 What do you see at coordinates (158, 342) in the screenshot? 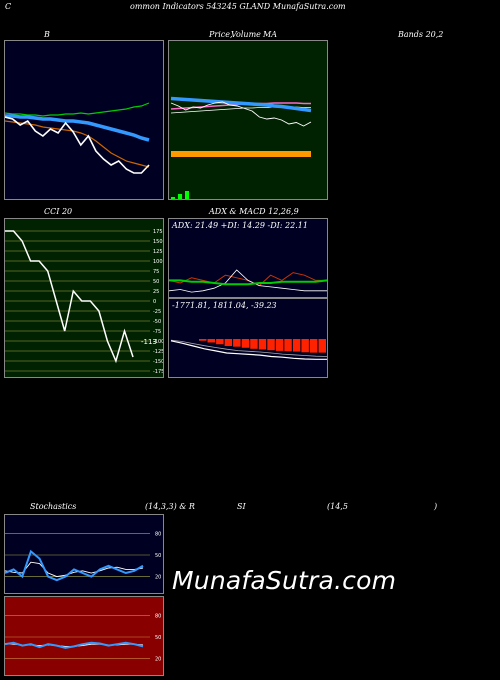
I see `cci-tick-label: -100` at bounding box center [158, 342].